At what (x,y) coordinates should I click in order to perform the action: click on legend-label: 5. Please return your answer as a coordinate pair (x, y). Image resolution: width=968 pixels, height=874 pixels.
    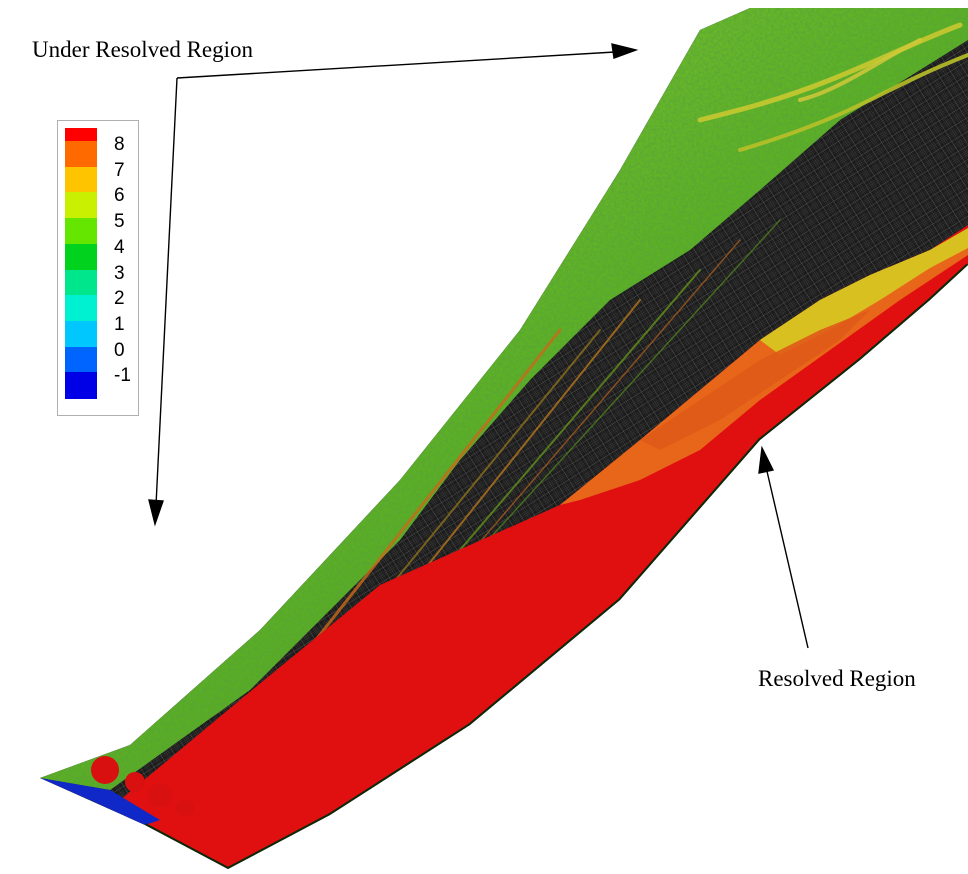
    Looking at the image, I should click on (119, 222).